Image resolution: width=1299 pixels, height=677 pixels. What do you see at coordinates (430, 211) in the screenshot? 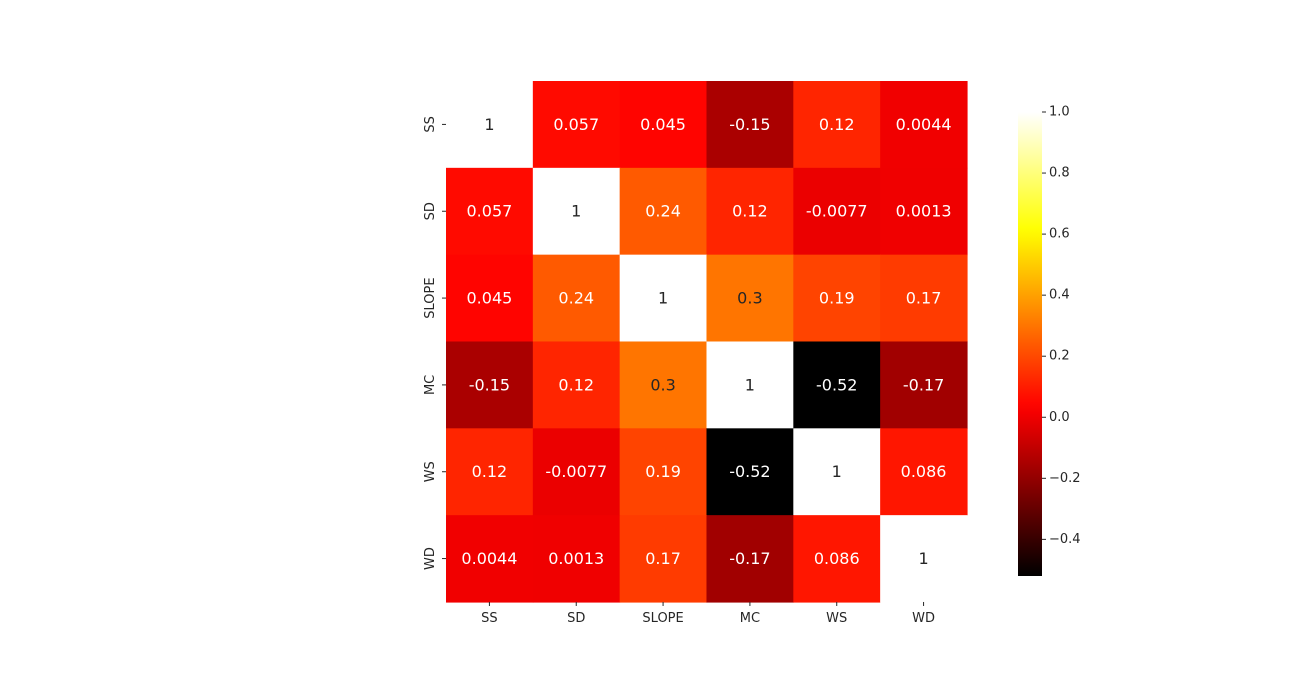
I see `y-tick-label: SD` at bounding box center [430, 211].